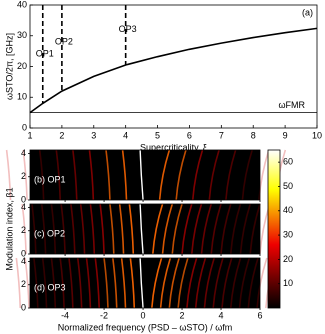 Image resolution: width=325 pixels, height=334 pixels. What do you see at coordinates (9, 66) in the screenshot?
I see `y-axis-label: ωSTO/2π, [GHz]` at bounding box center [9, 66].